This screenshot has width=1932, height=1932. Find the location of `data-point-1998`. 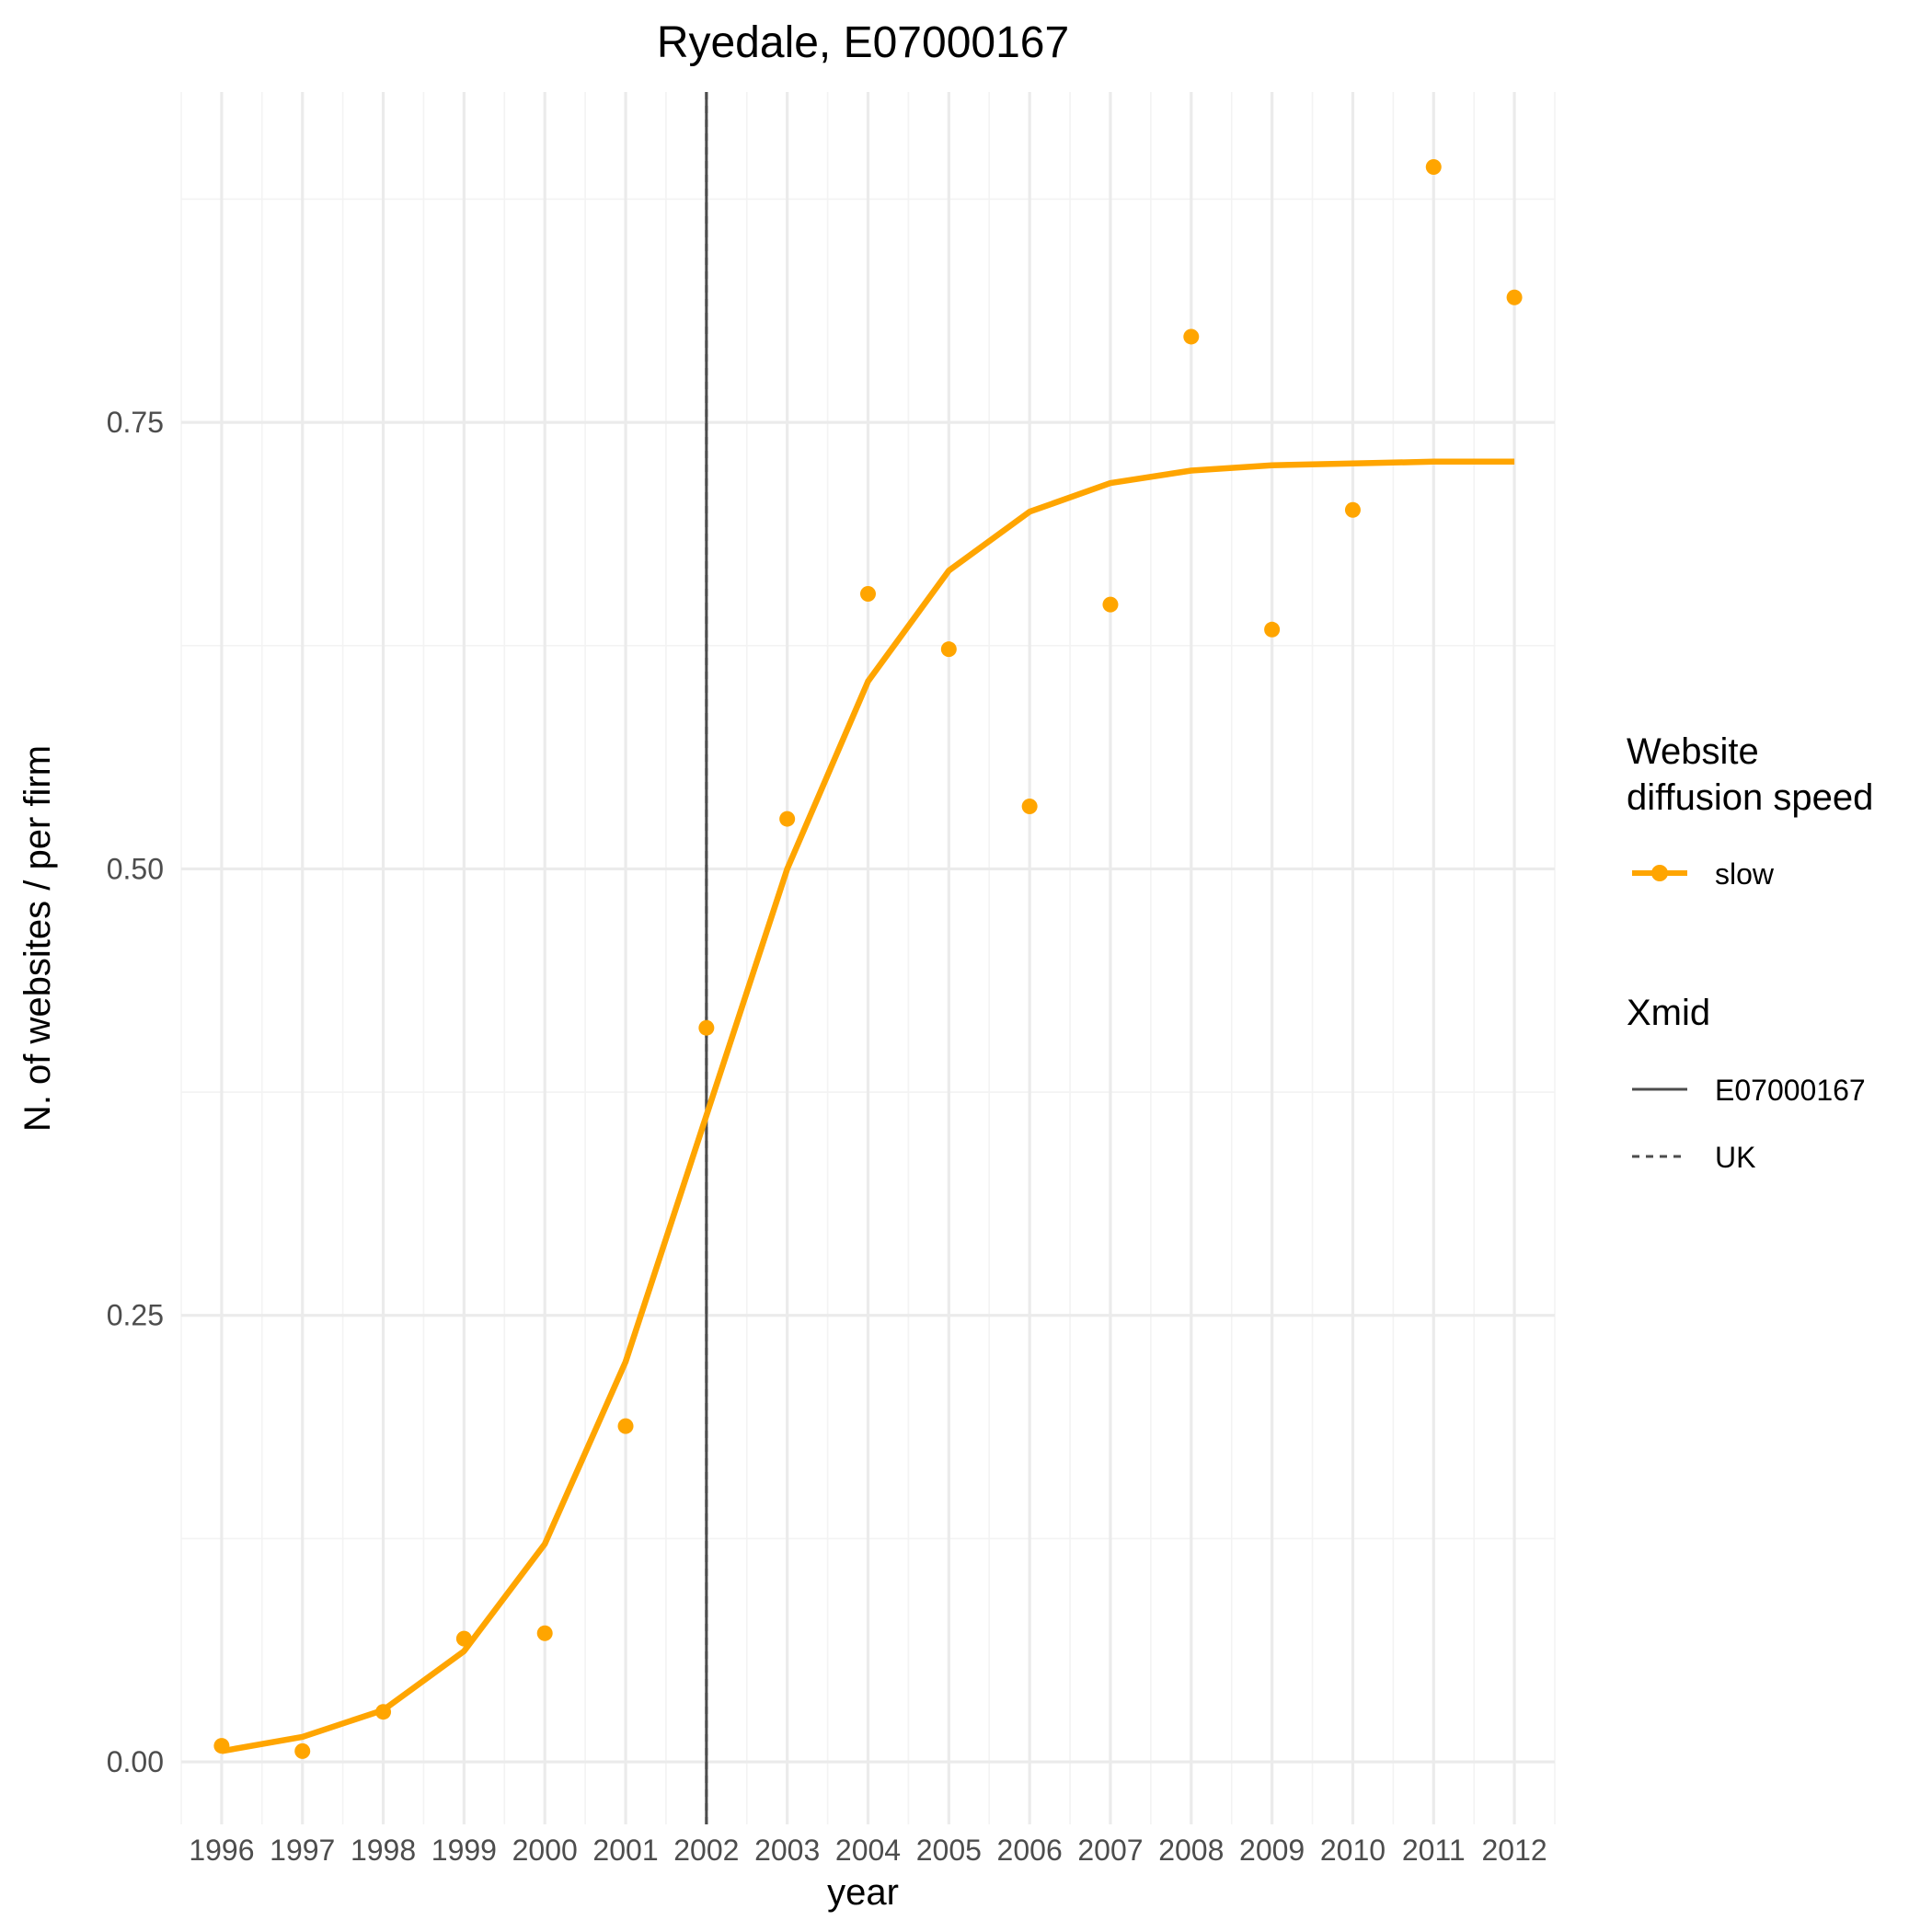

data-point-1998 is located at coordinates (383, 1712).